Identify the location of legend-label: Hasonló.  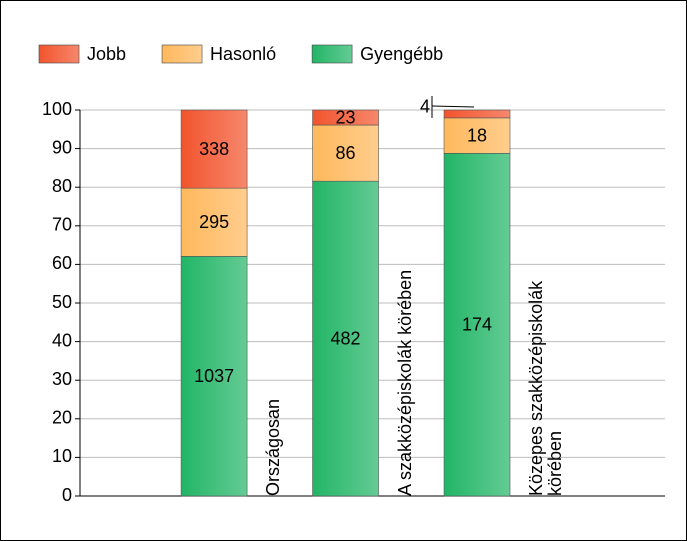
(243, 54).